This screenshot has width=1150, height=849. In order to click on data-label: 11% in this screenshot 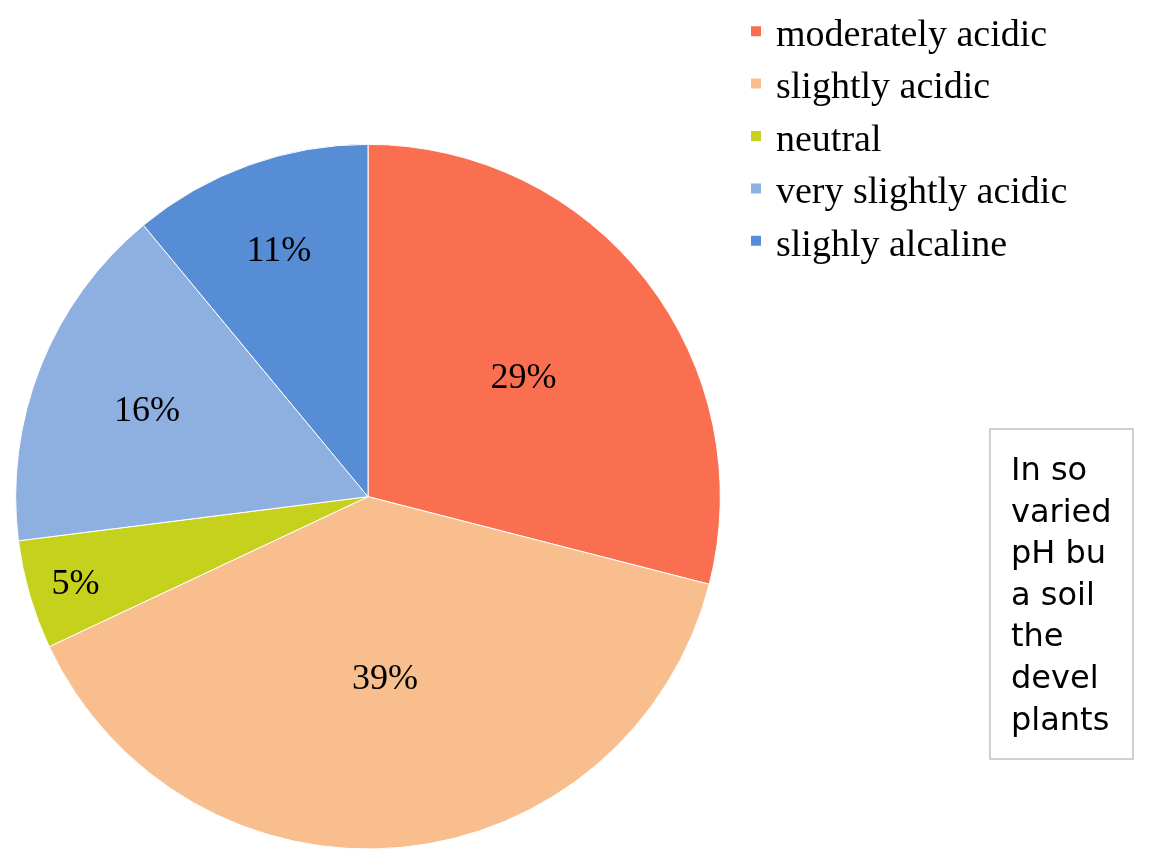, I will do `click(279, 249)`.